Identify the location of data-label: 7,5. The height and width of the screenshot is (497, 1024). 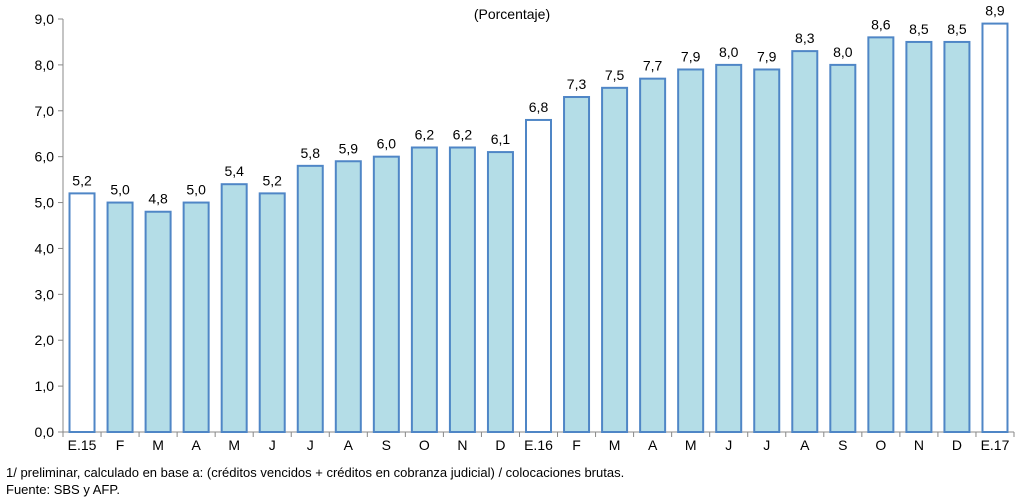
(615, 75).